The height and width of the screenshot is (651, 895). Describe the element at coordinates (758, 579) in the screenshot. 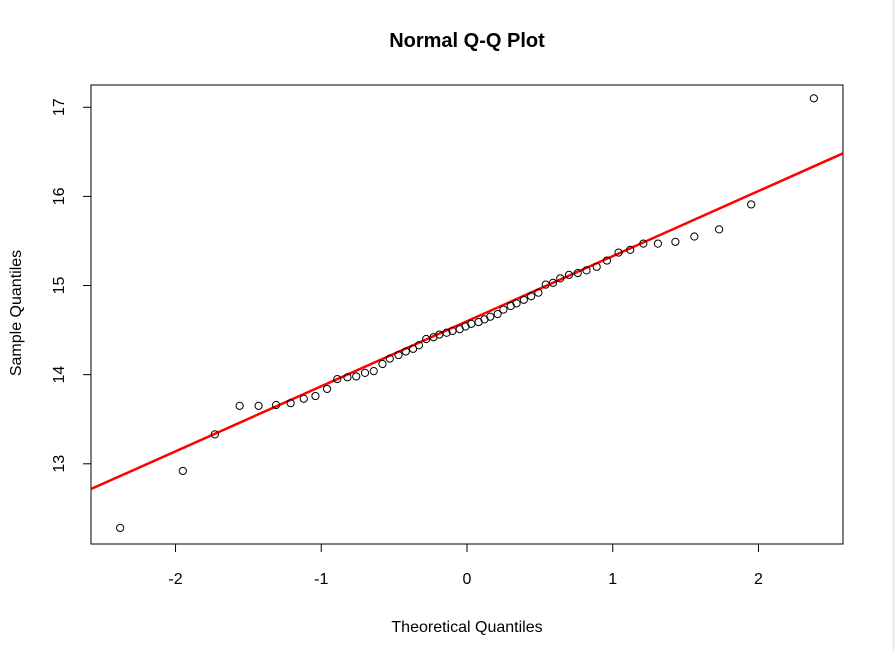

I see `x-tick-label: 2` at that location.